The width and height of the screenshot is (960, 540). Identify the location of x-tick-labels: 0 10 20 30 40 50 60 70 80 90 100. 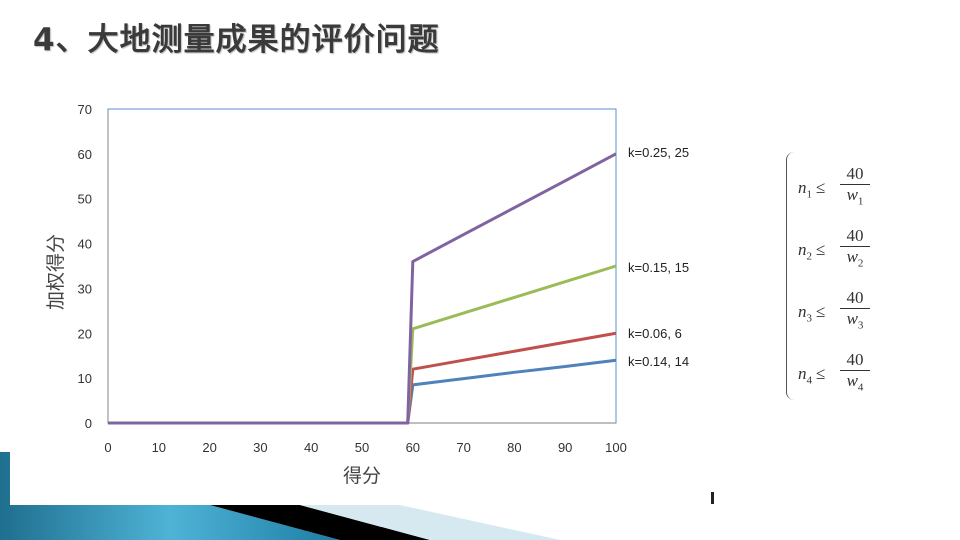
(365, 447).